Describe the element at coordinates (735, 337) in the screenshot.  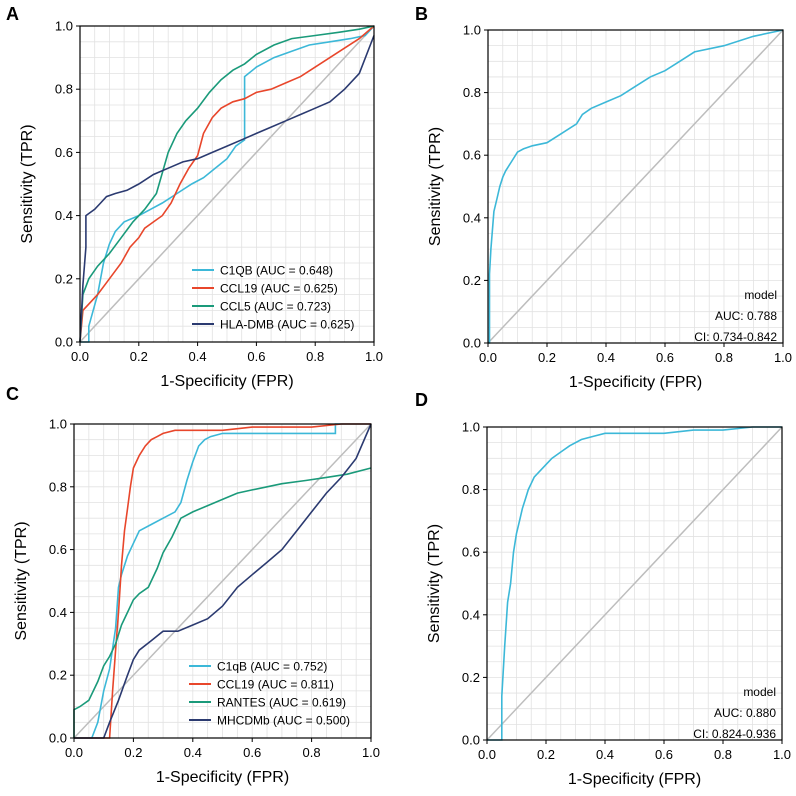
I see `annotation-ci: CI: 0.734-0.842` at that location.